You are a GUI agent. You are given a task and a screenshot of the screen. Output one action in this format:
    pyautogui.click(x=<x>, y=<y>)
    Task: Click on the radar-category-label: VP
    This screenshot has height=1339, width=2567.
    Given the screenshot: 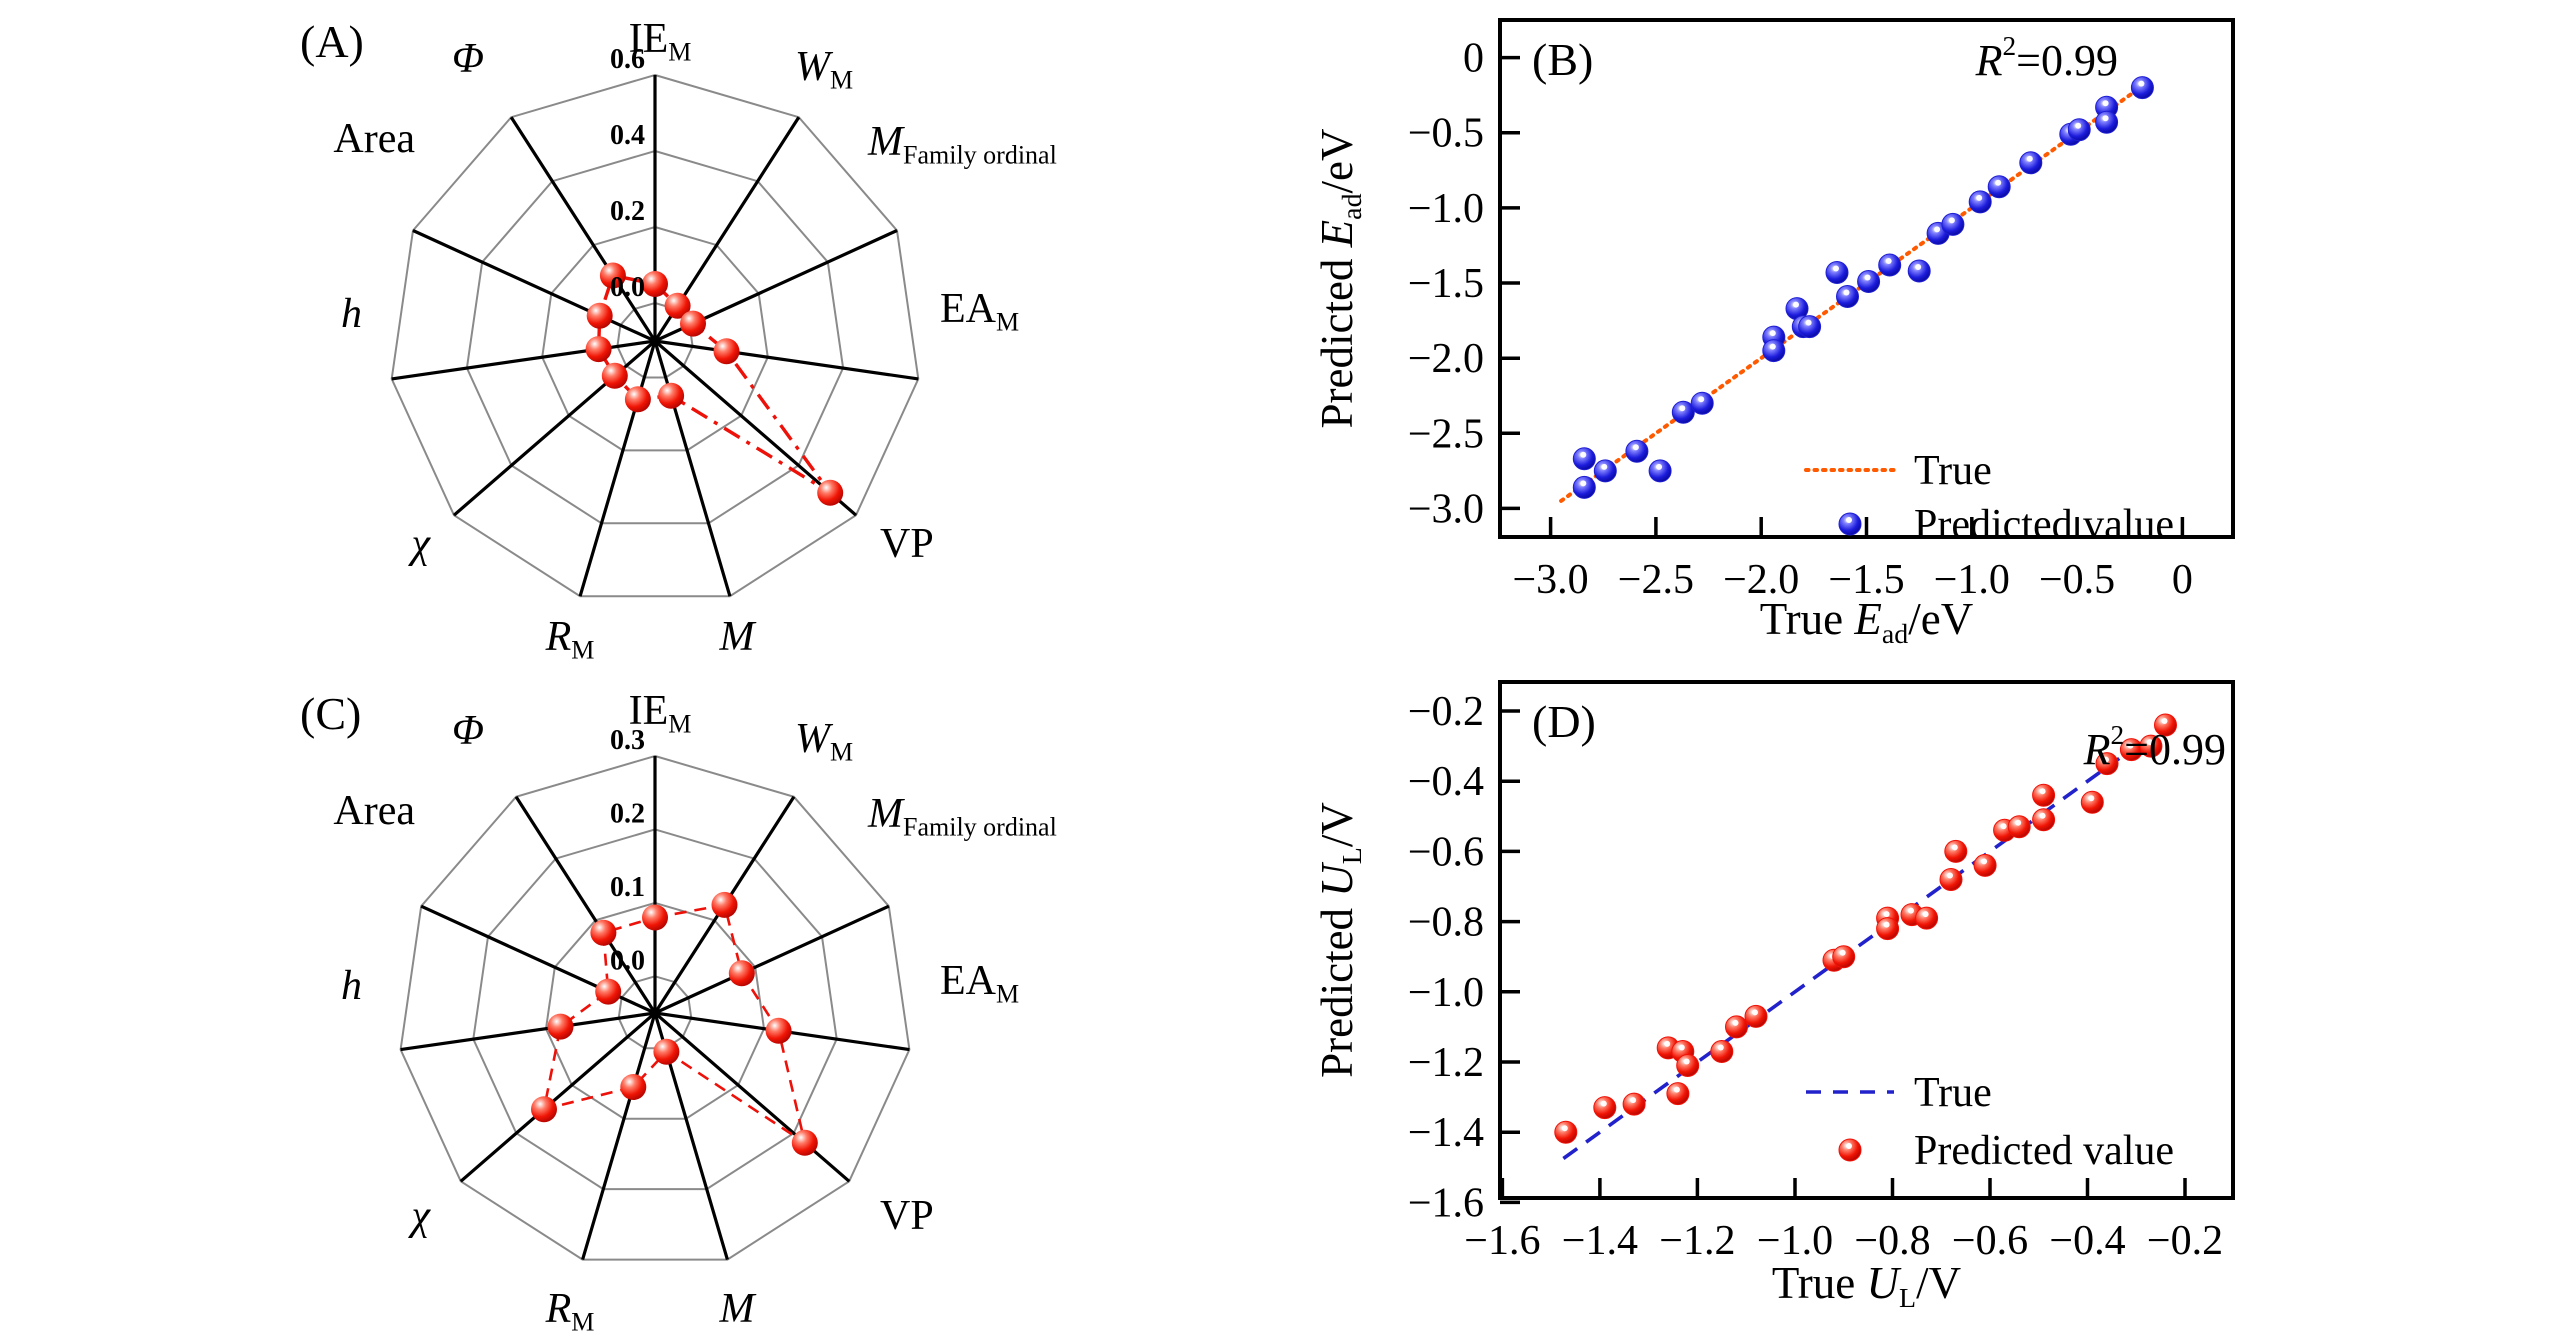 What is the action you would take?
    pyautogui.click(x=907, y=1216)
    